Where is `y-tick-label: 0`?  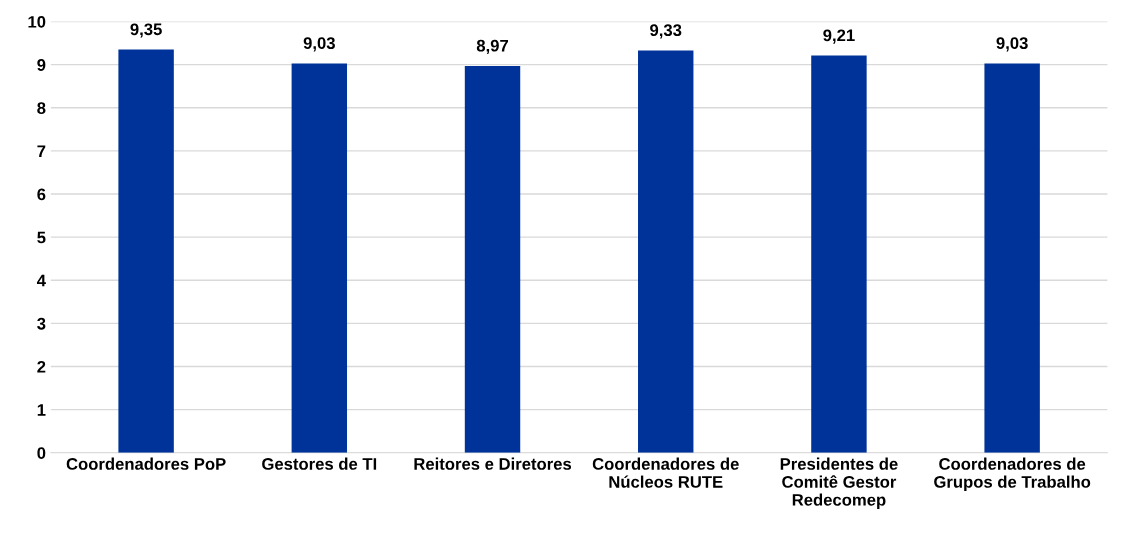 y-tick-label: 0 is located at coordinates (41, 453).